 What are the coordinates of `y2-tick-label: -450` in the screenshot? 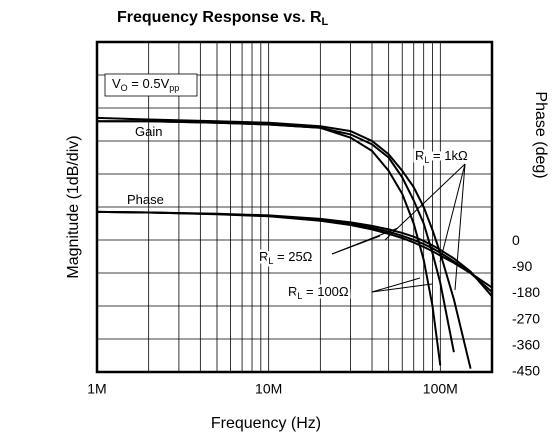 It's located at (526, 371).